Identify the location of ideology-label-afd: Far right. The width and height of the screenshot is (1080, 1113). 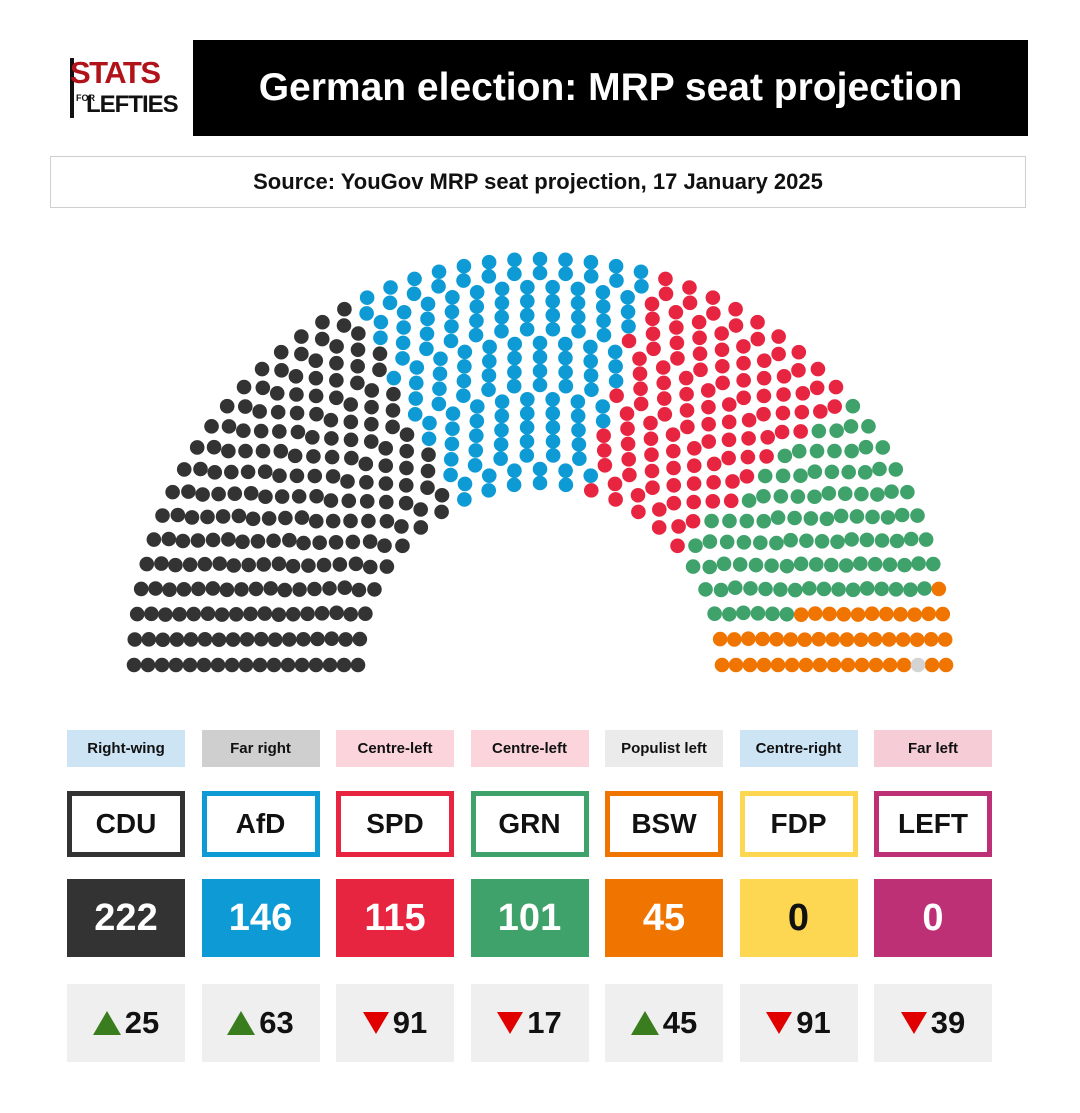
(260, 748).